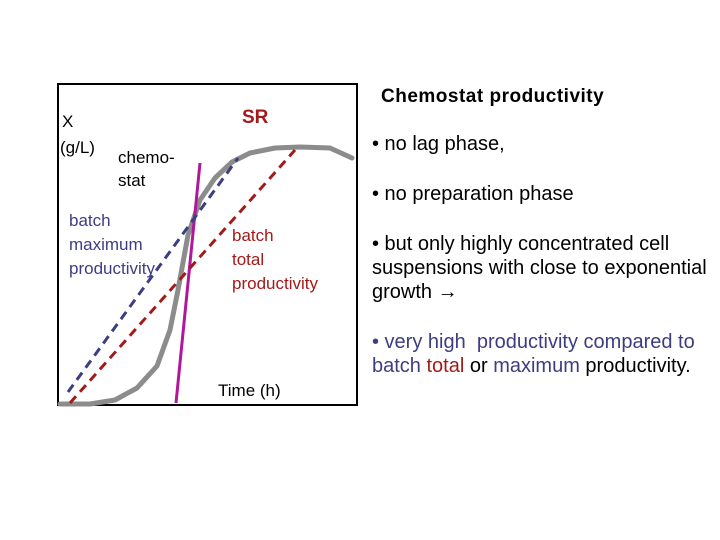 Image resolution: width=720 pixels, height=540 pixels. What do you see at coordinates (68, 121) in the screenshot?
I see `y-axis-label-x: X` at bounding box center [68, 121].